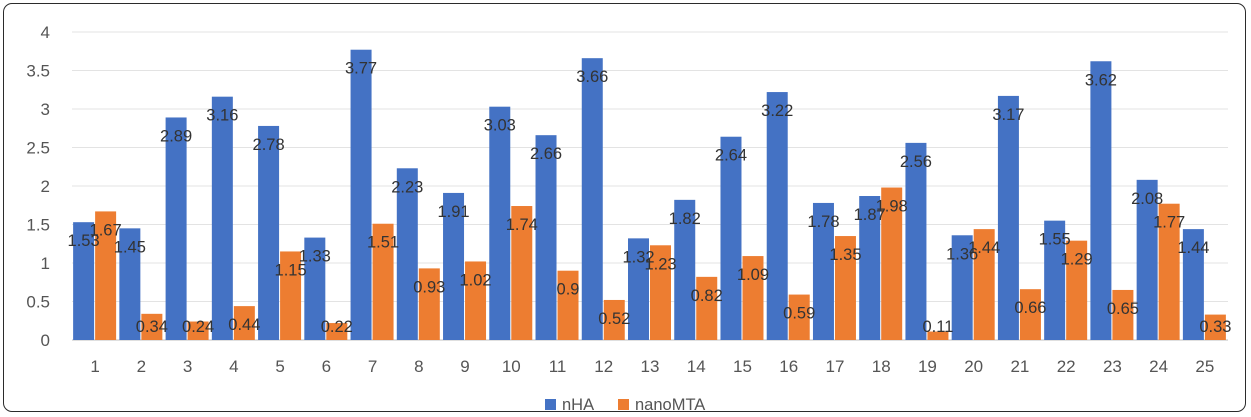 This screenshot has width=1251, height=417. I want to click on data-label-nha: 1.91, so click(453, 212).